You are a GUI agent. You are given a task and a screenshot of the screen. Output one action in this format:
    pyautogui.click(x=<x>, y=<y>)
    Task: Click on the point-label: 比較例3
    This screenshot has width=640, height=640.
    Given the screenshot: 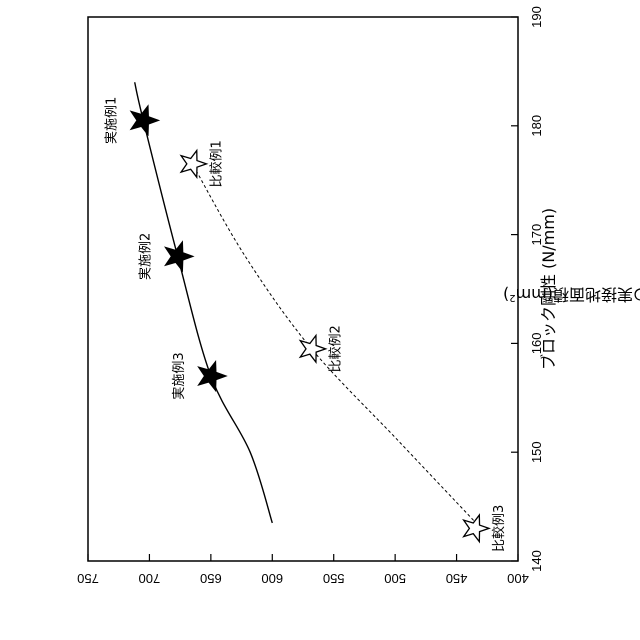 What is the action you would take?
    pyautogui.click(x=499, y=528)
    